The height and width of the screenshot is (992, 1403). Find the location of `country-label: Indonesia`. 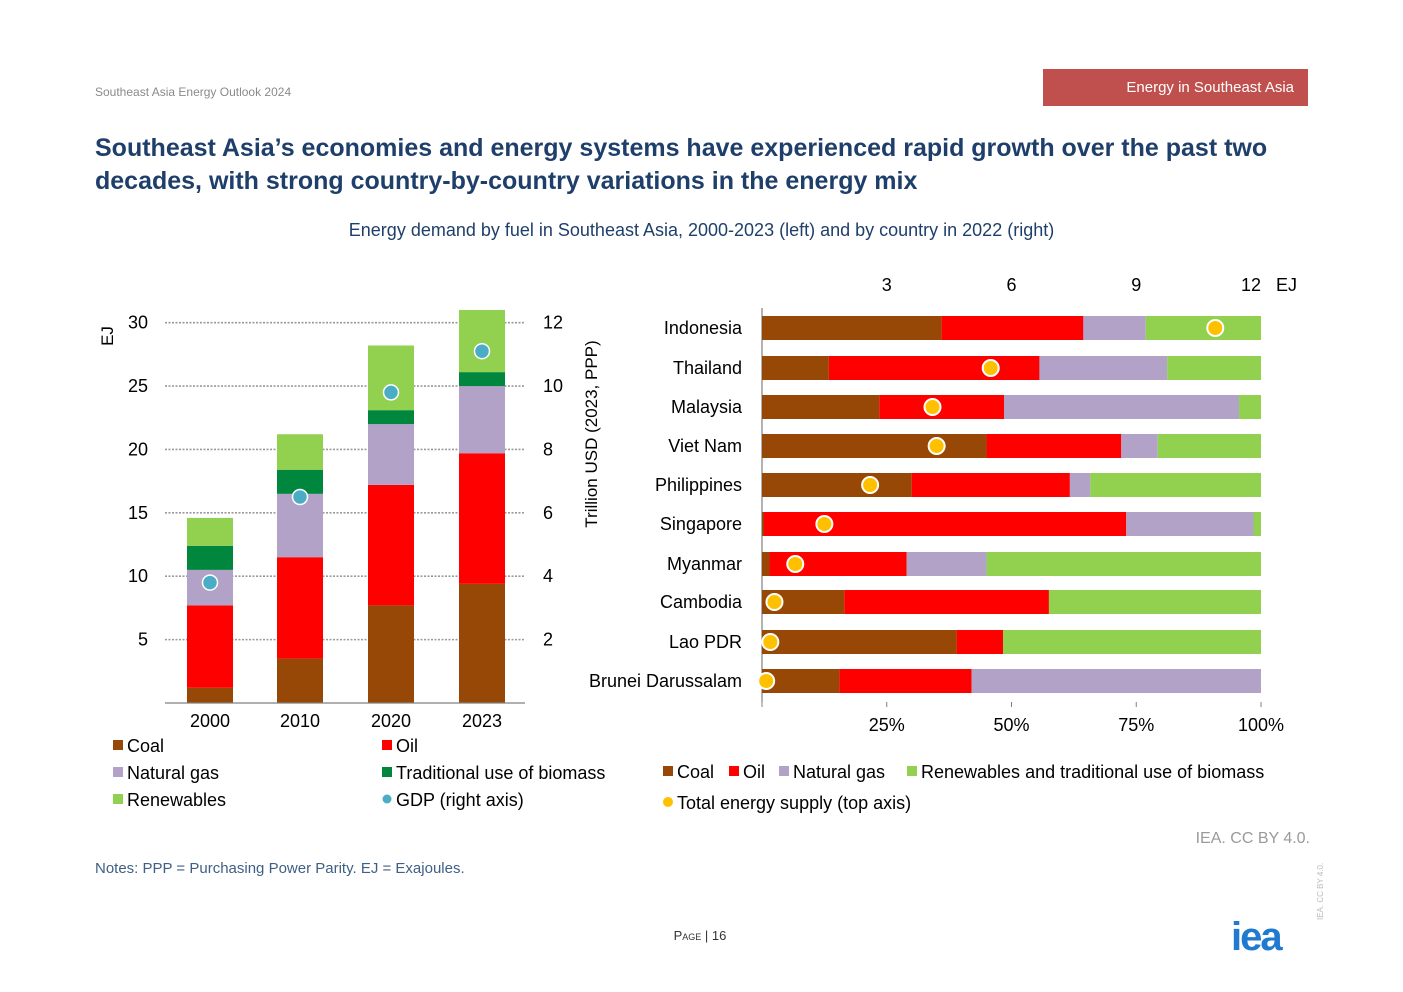

country-label: Indonesia is located at coordinates (703, 328).